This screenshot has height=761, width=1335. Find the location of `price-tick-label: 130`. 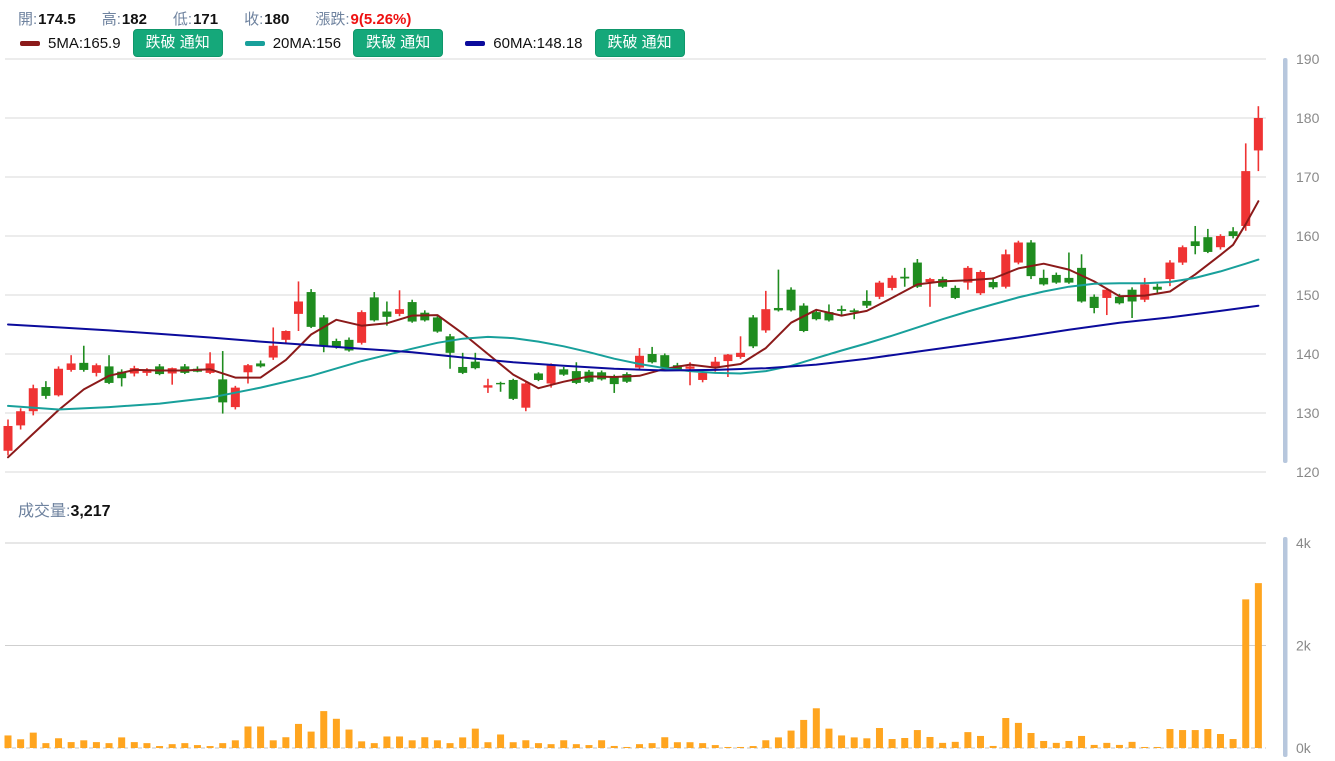

price-tick-label: 130 is located at coordinates (1308, 413).